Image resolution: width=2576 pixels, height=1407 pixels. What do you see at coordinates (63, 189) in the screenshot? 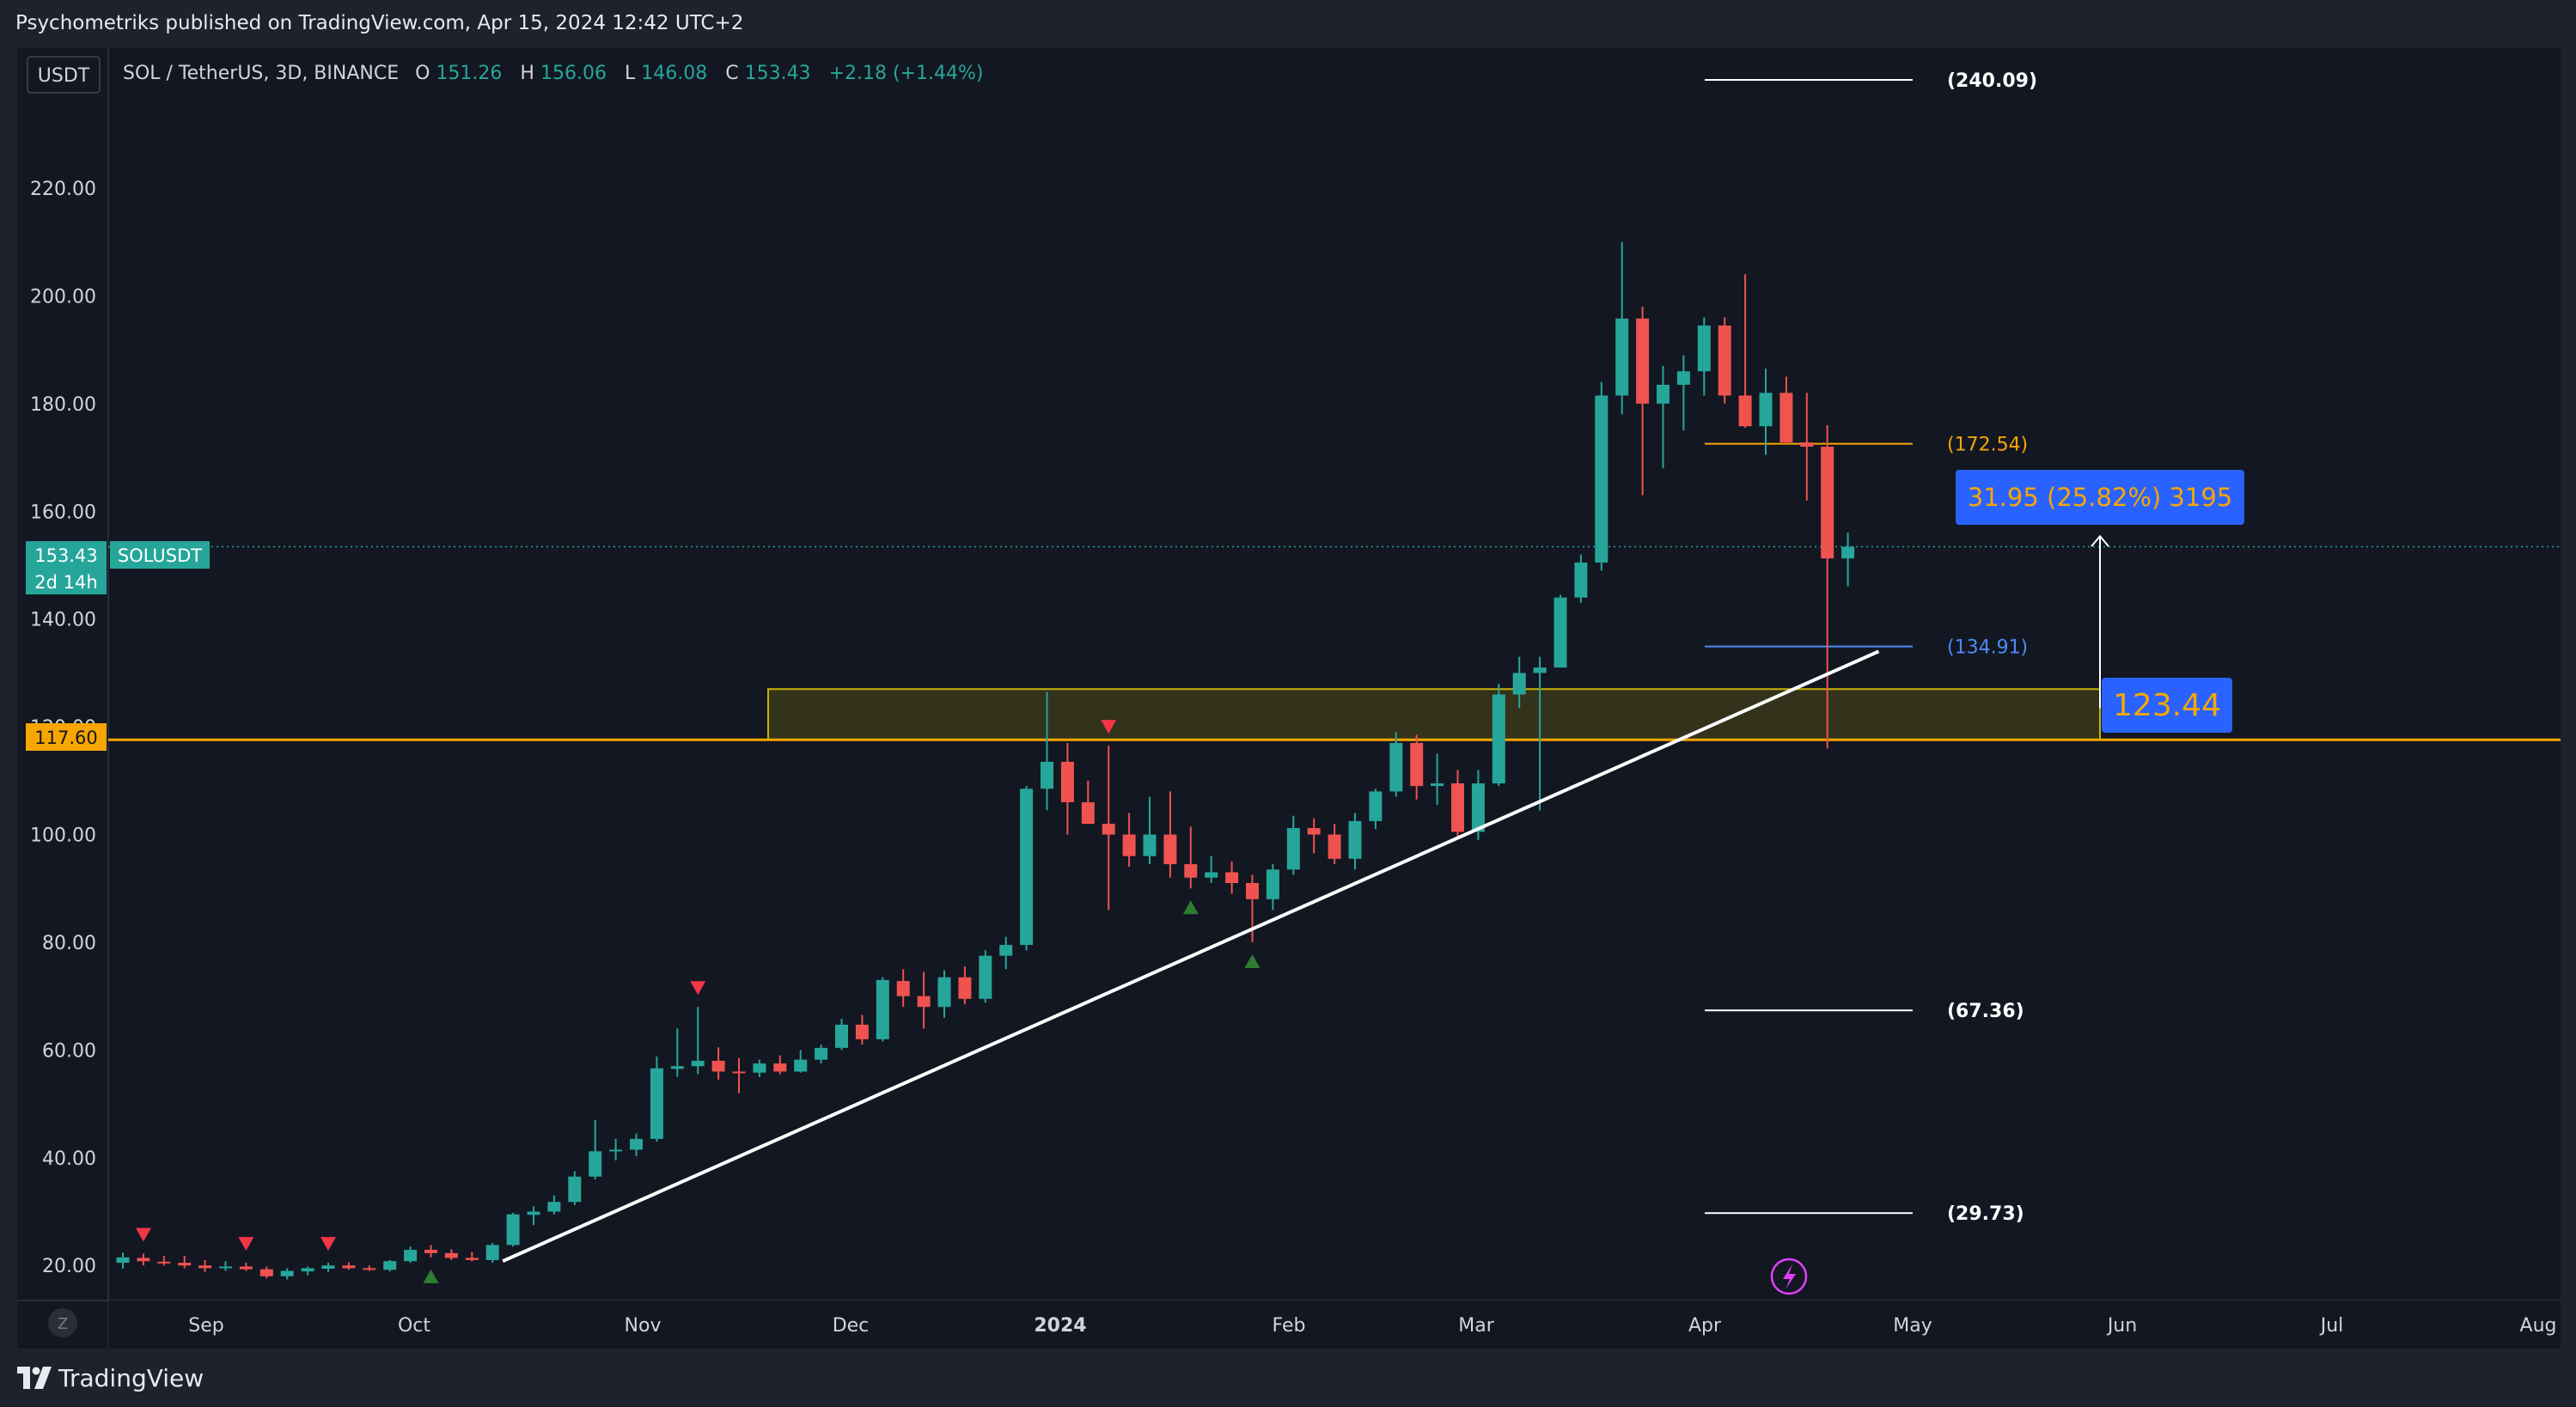
I see `y-tick-label: 220.00` at bounding box center [63, 189].